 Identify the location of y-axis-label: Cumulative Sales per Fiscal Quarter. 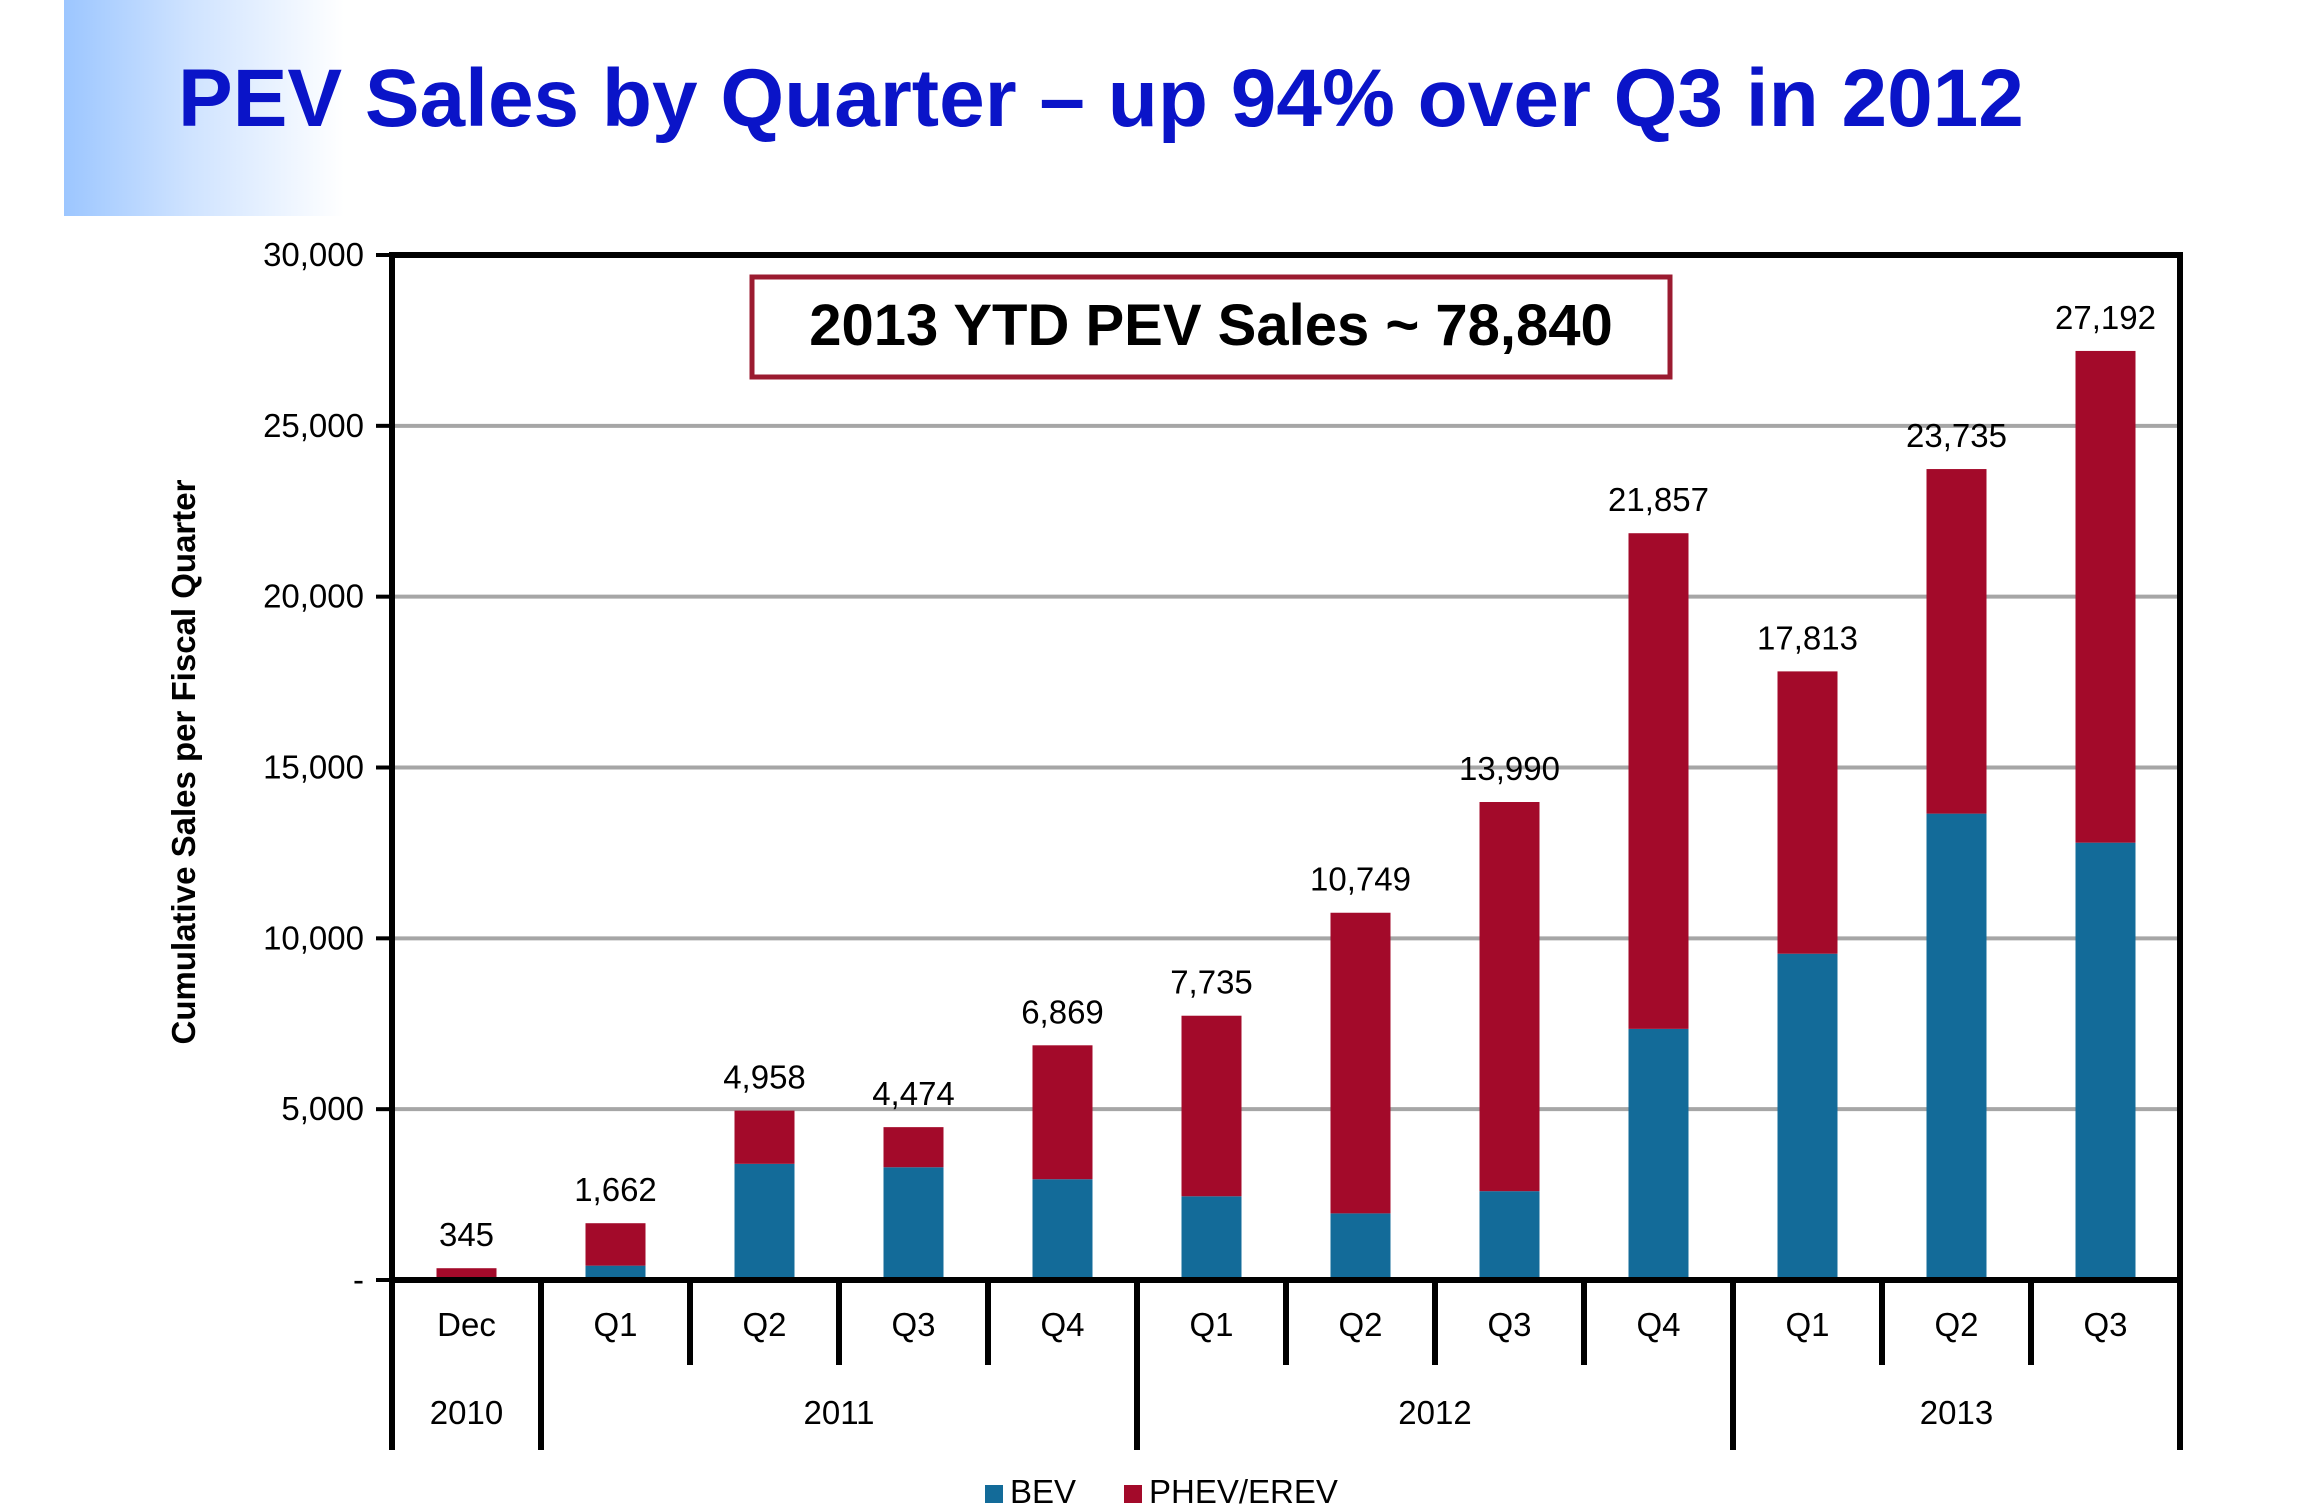
(183, 761).